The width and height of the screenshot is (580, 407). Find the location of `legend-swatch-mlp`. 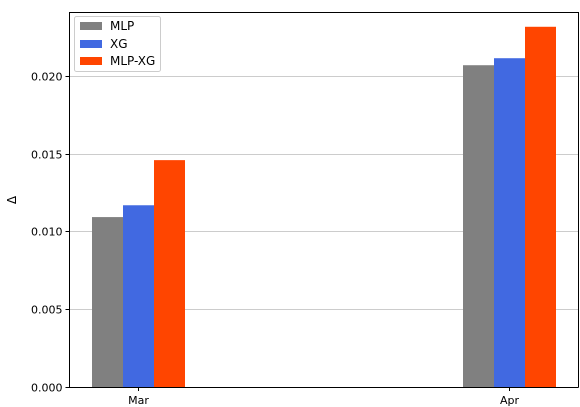

legend-swatch-mlp is located at coordinates (91, 26).